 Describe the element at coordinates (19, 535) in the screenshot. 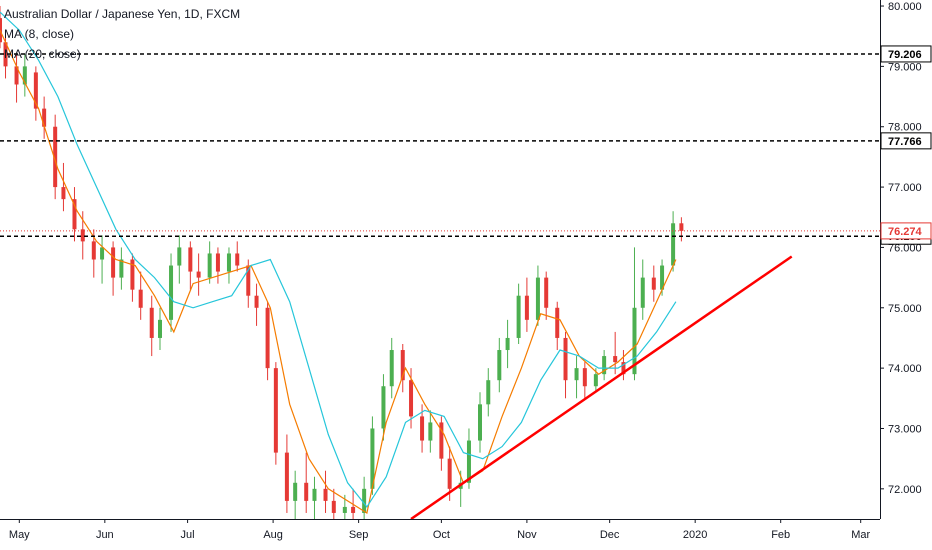

I see `time-tick-label: May` at that location.